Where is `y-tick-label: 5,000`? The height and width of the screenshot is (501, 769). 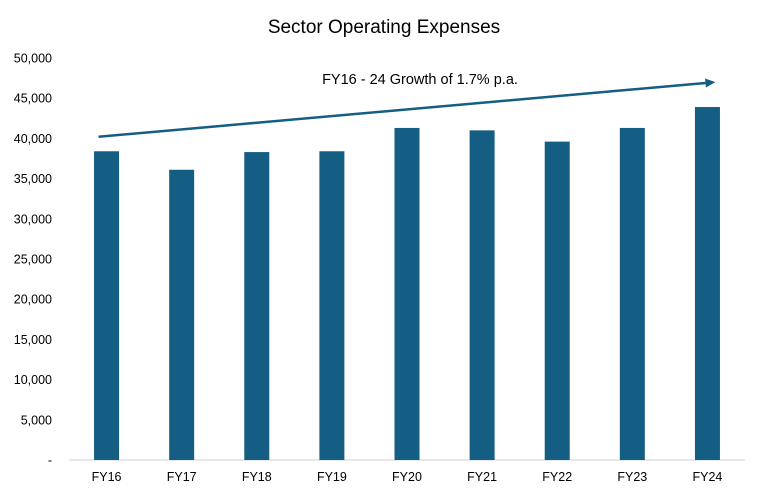
y-tick-label: 5,000 is located at coordinates (36, 420).